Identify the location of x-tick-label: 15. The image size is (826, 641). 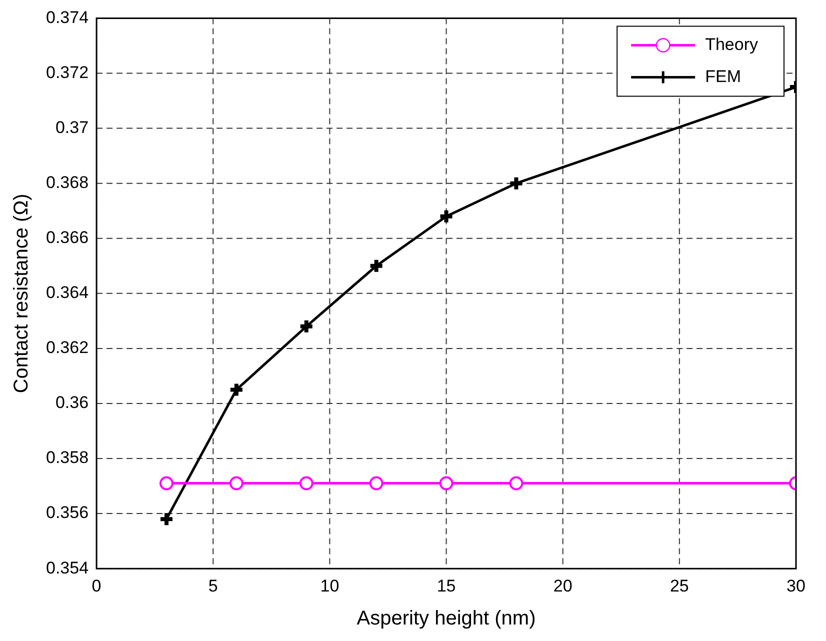
(446, 586).